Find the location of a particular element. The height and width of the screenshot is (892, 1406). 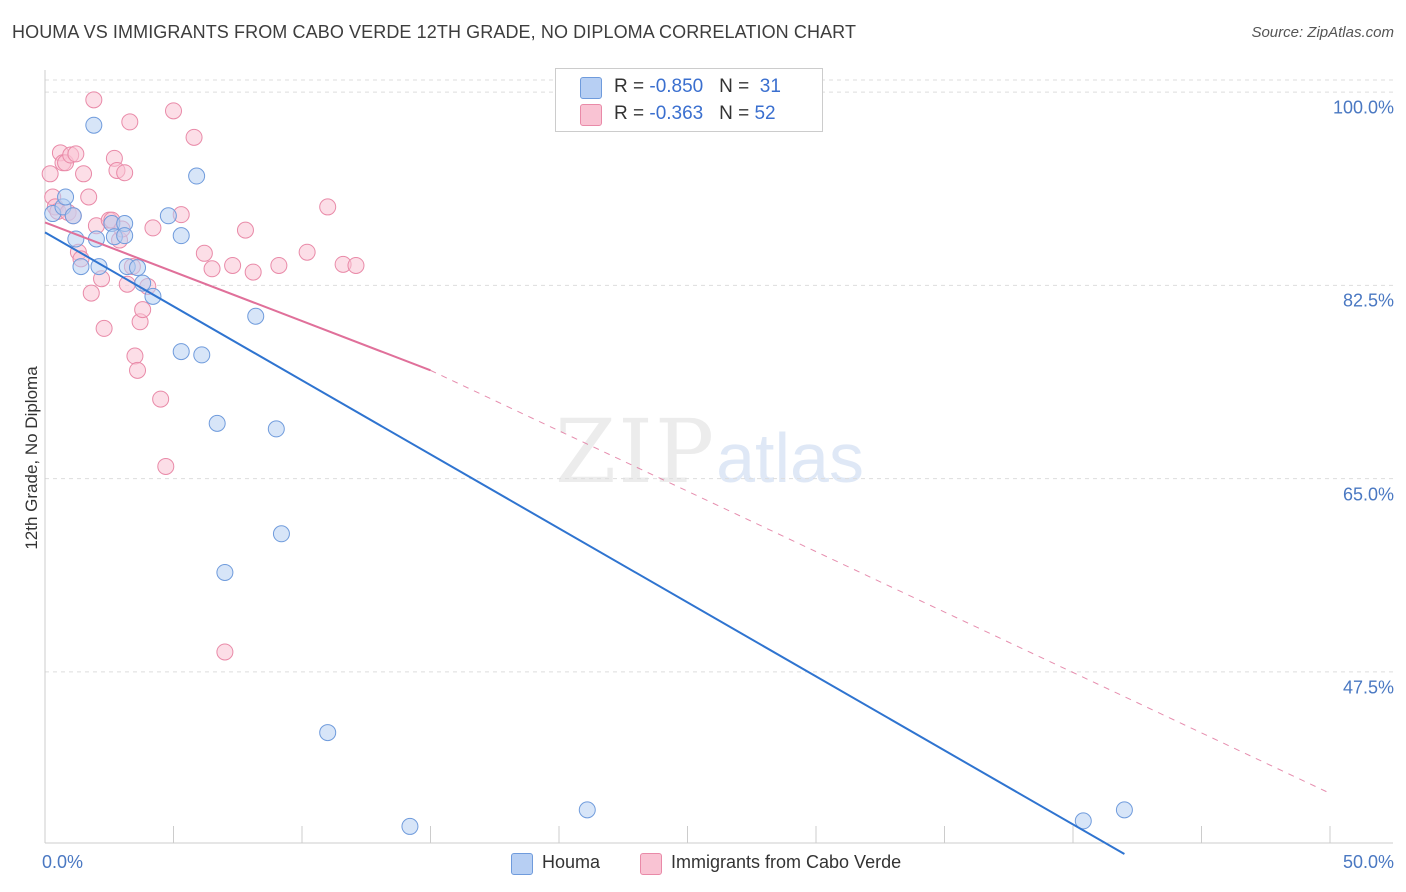

bottom-legend-label: Immigrants from Cabo Verde is located at coordinates (786, 862).